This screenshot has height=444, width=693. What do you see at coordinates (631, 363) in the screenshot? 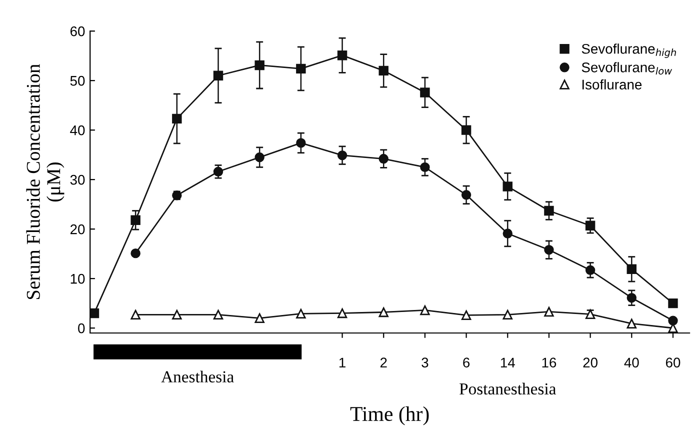
I see `x-tick-label: 40` at bounding box center [631, 363].